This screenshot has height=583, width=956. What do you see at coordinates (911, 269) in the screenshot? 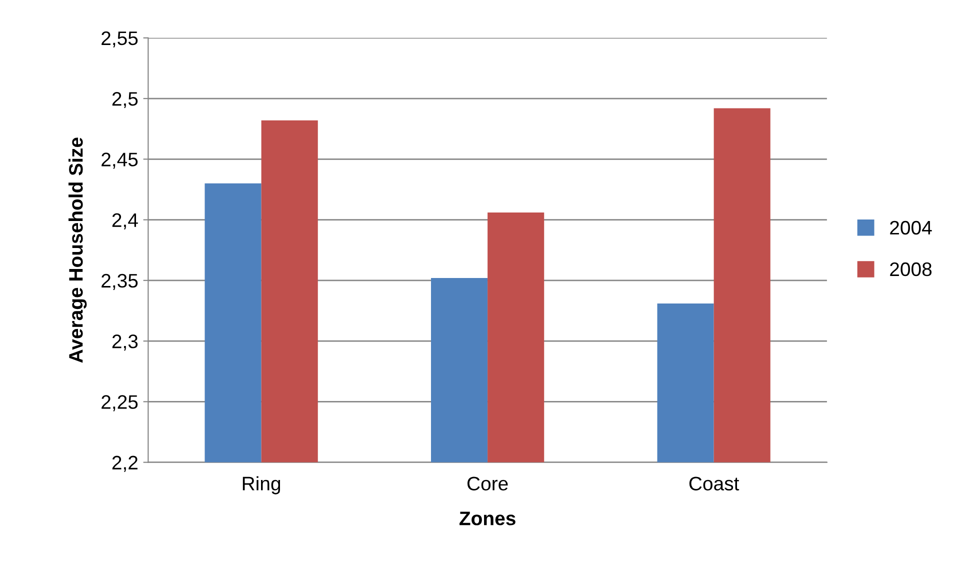
I see `legend-label: 2008` at bounding box center [911, 269].